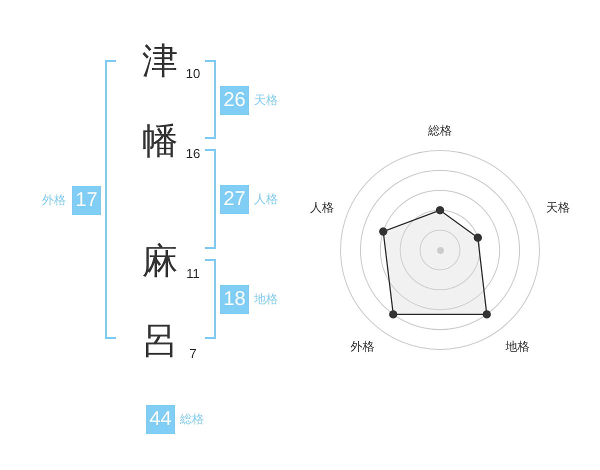  I want to click on data-label: 44, so click(160, 419).